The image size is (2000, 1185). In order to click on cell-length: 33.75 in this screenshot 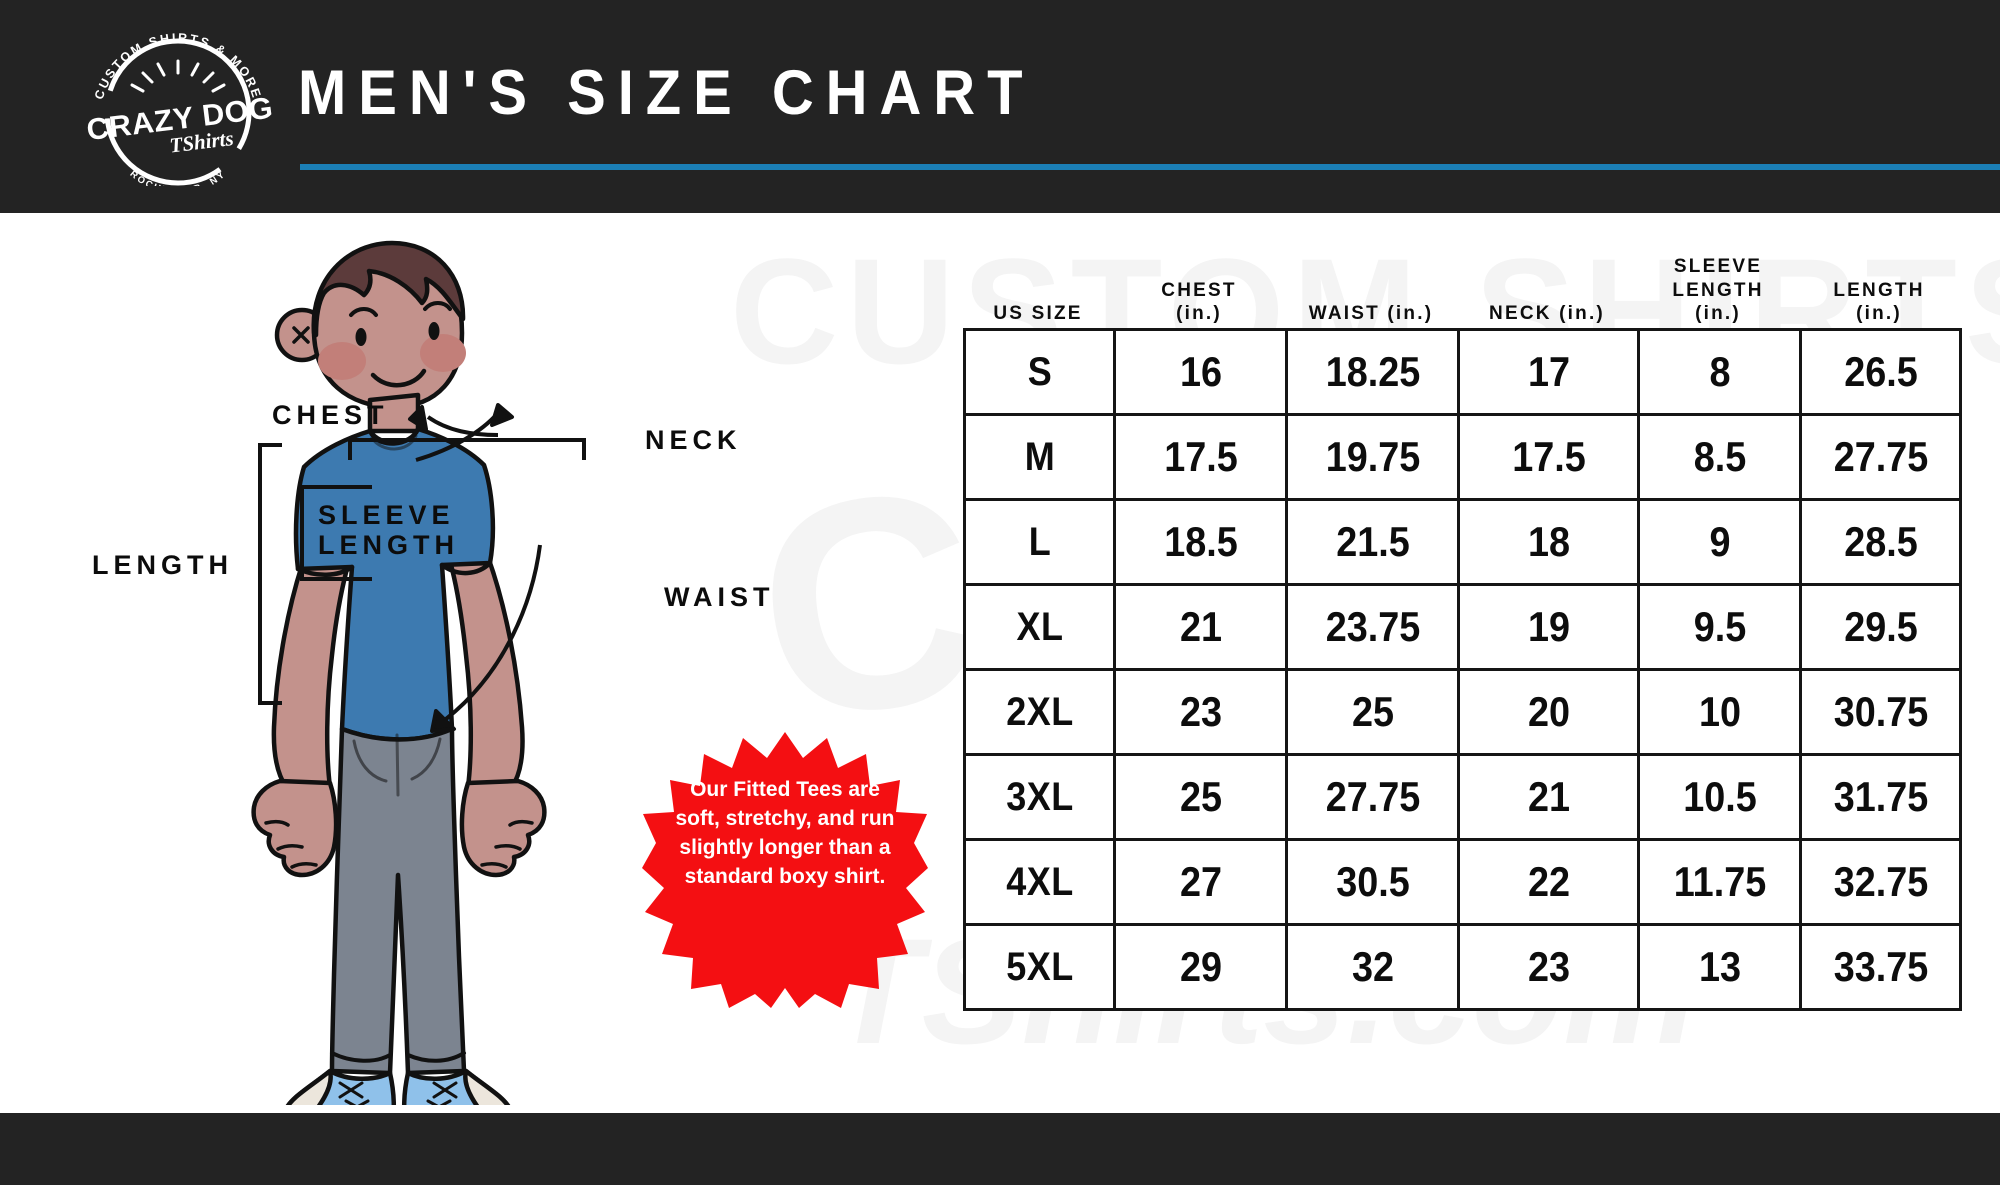, I will do `click(1880, 967)`.